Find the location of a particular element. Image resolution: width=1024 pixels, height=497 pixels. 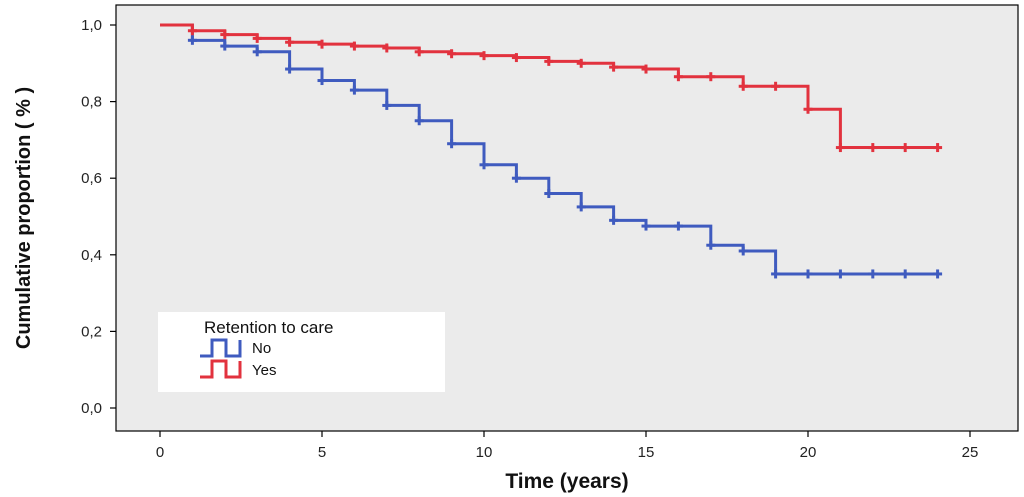

y-tick-label: 0,2 is located at coordinates (91, 331).